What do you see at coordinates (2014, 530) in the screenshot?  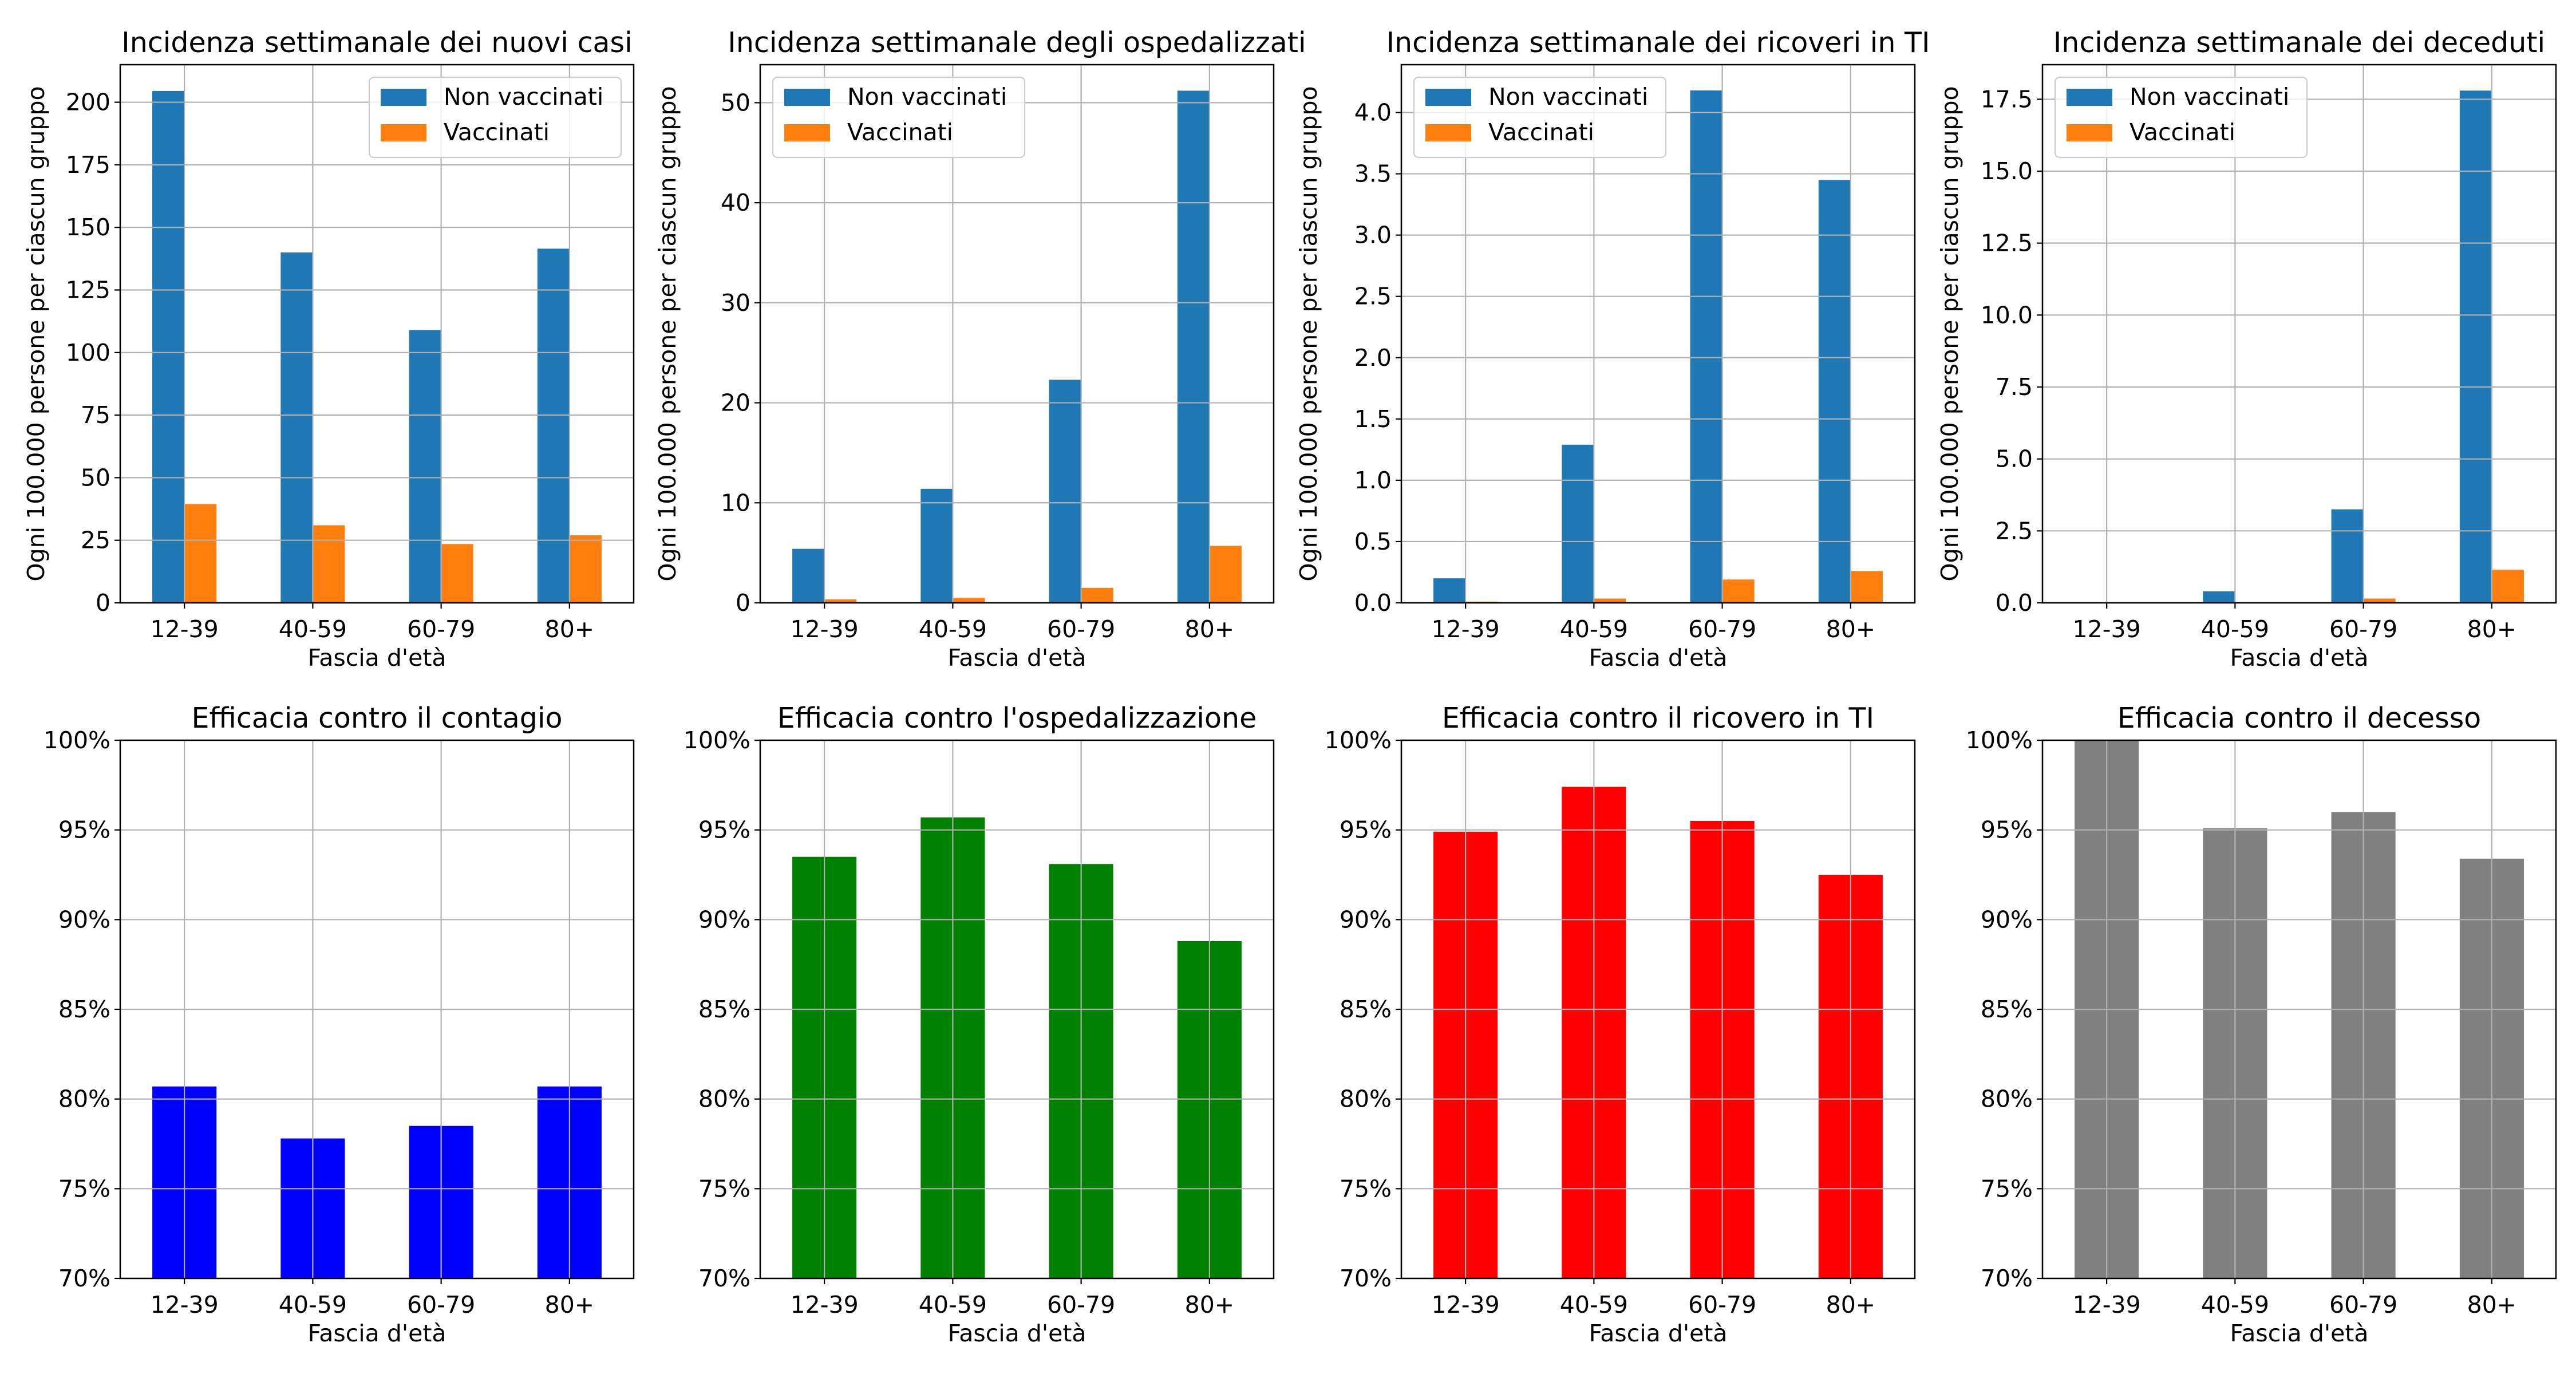 I see `y-tick-label: 2.5` at bounding box center [2014, 530].